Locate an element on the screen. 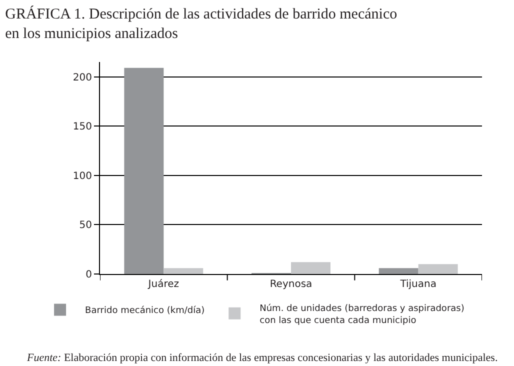 Image resolution: width=514 pixels, height=366 pixels. legend-label: Barrido mecánico (km/día) is located at coordinates (145, 310).